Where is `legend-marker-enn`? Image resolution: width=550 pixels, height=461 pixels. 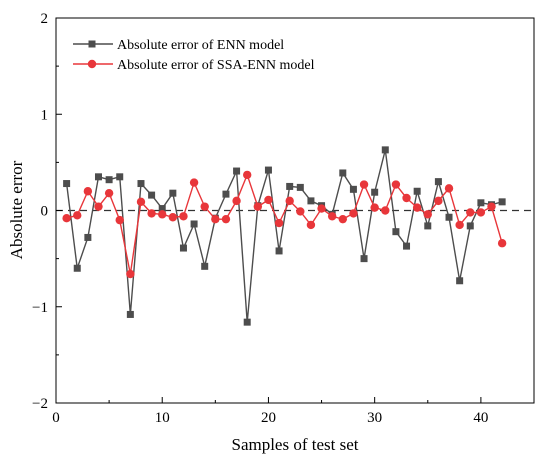
legend-marker-enn is located at coordinates (92, 44).